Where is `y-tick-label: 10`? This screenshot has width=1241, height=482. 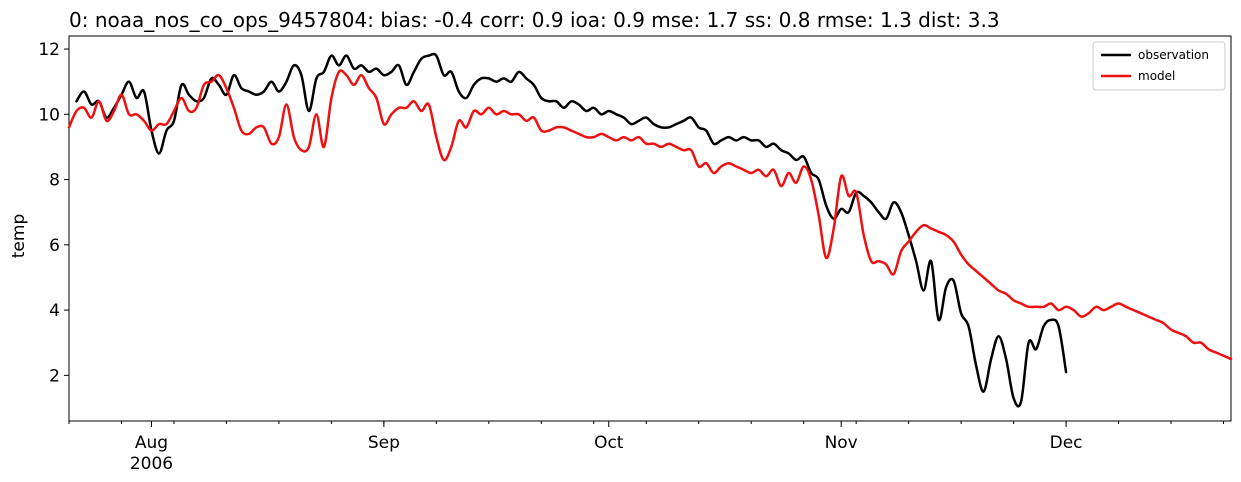 y-tick-label: 10 is located at coordinates (49, 115).